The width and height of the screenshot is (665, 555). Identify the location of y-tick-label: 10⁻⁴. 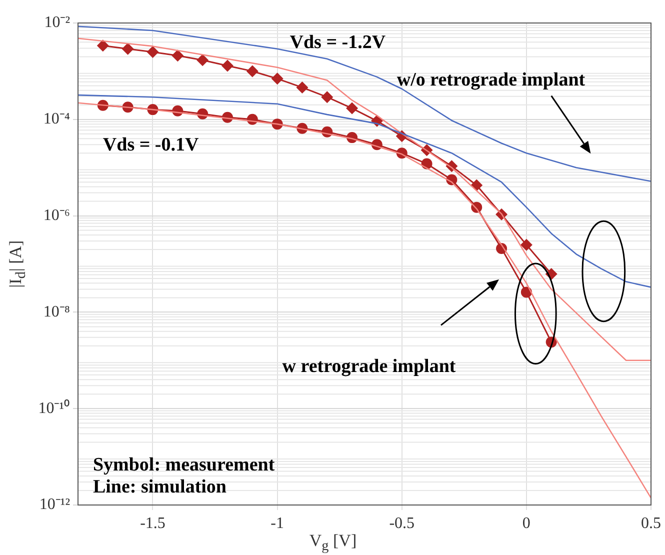
(56, 119).